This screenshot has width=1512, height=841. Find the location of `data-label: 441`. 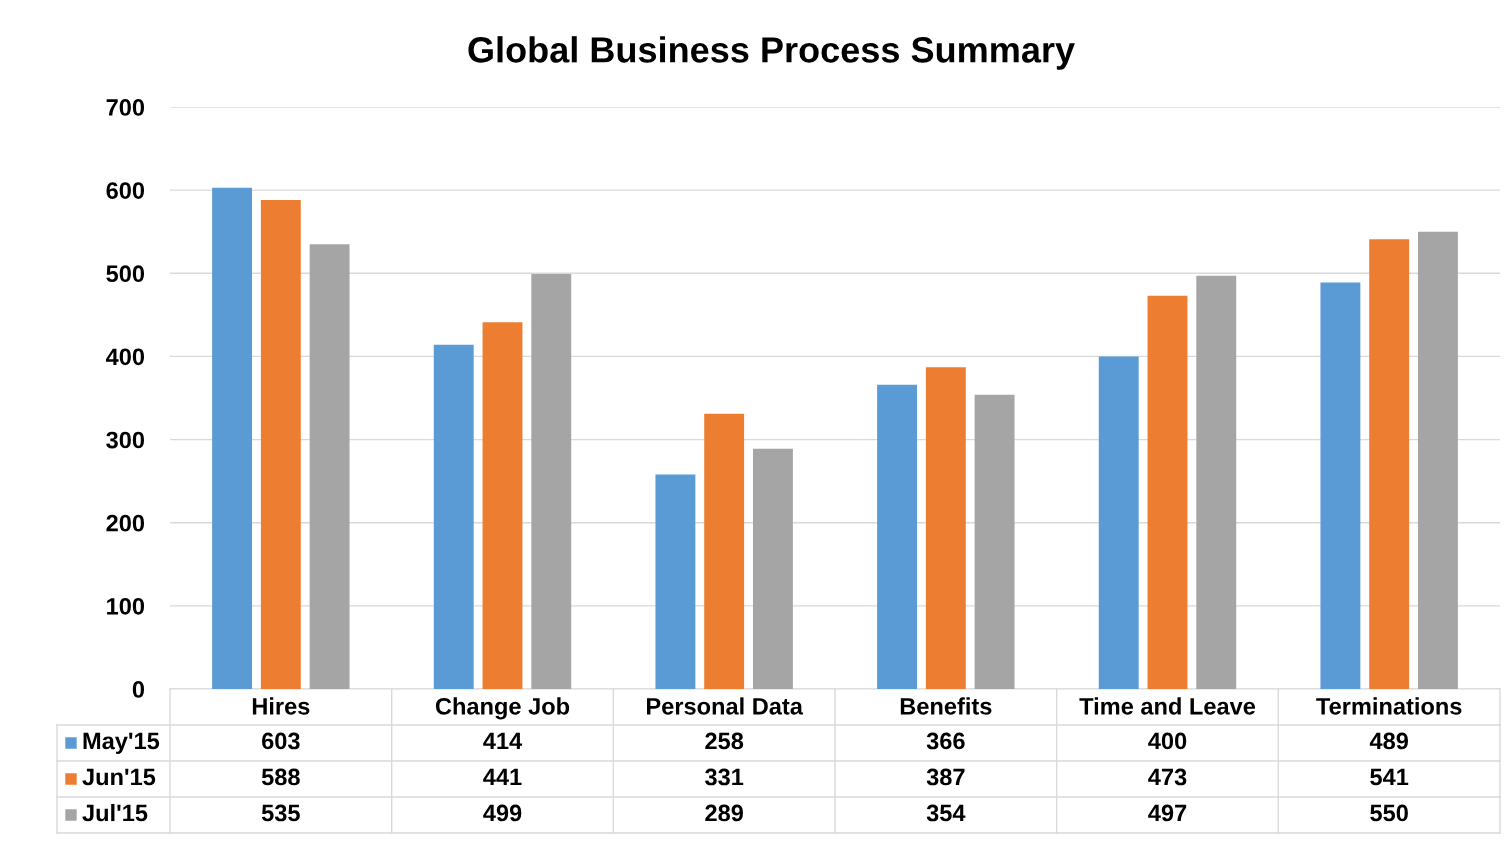

data-label: 441 is located at coordinates (502, 777).